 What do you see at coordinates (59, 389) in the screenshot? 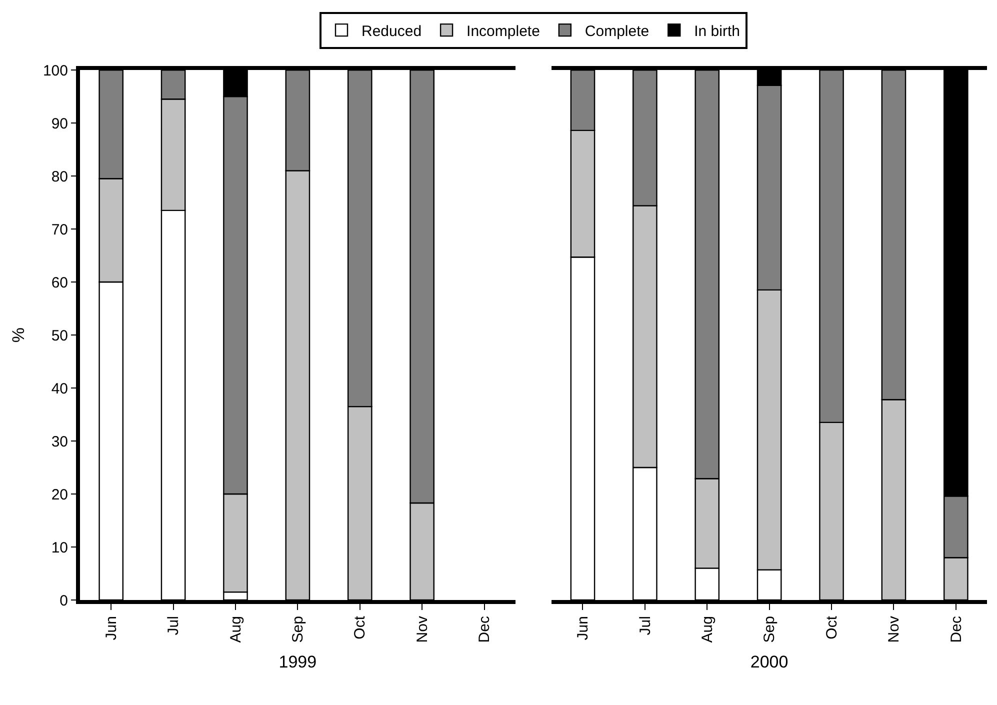
I see `y-tick-label: 40` at bounding box center [59, 389].